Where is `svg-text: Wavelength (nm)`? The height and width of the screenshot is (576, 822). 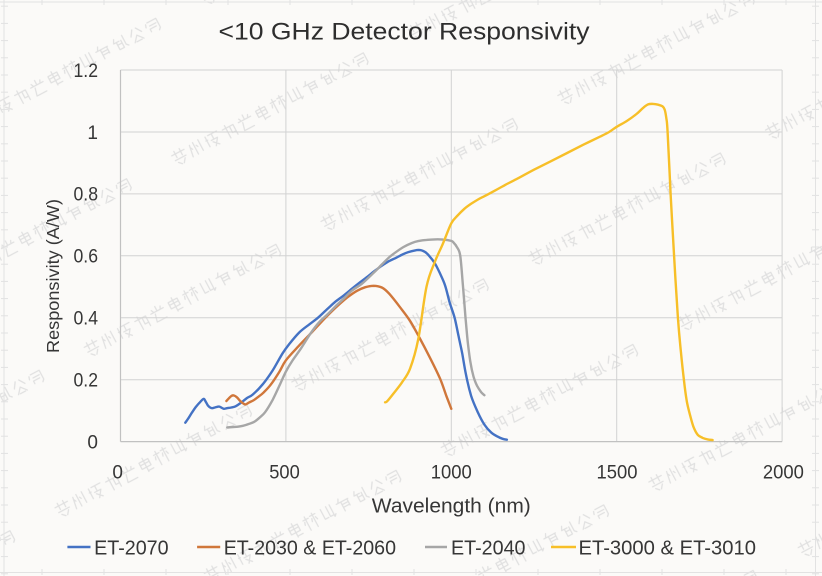
svg-text: Wavelength (nm) is located at coordinates (451, 505).